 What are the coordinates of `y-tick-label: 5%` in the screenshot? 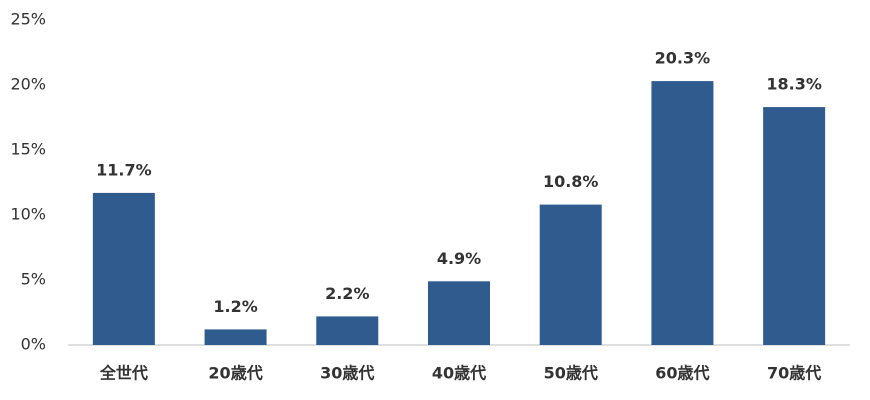 It's located at (33, 279).